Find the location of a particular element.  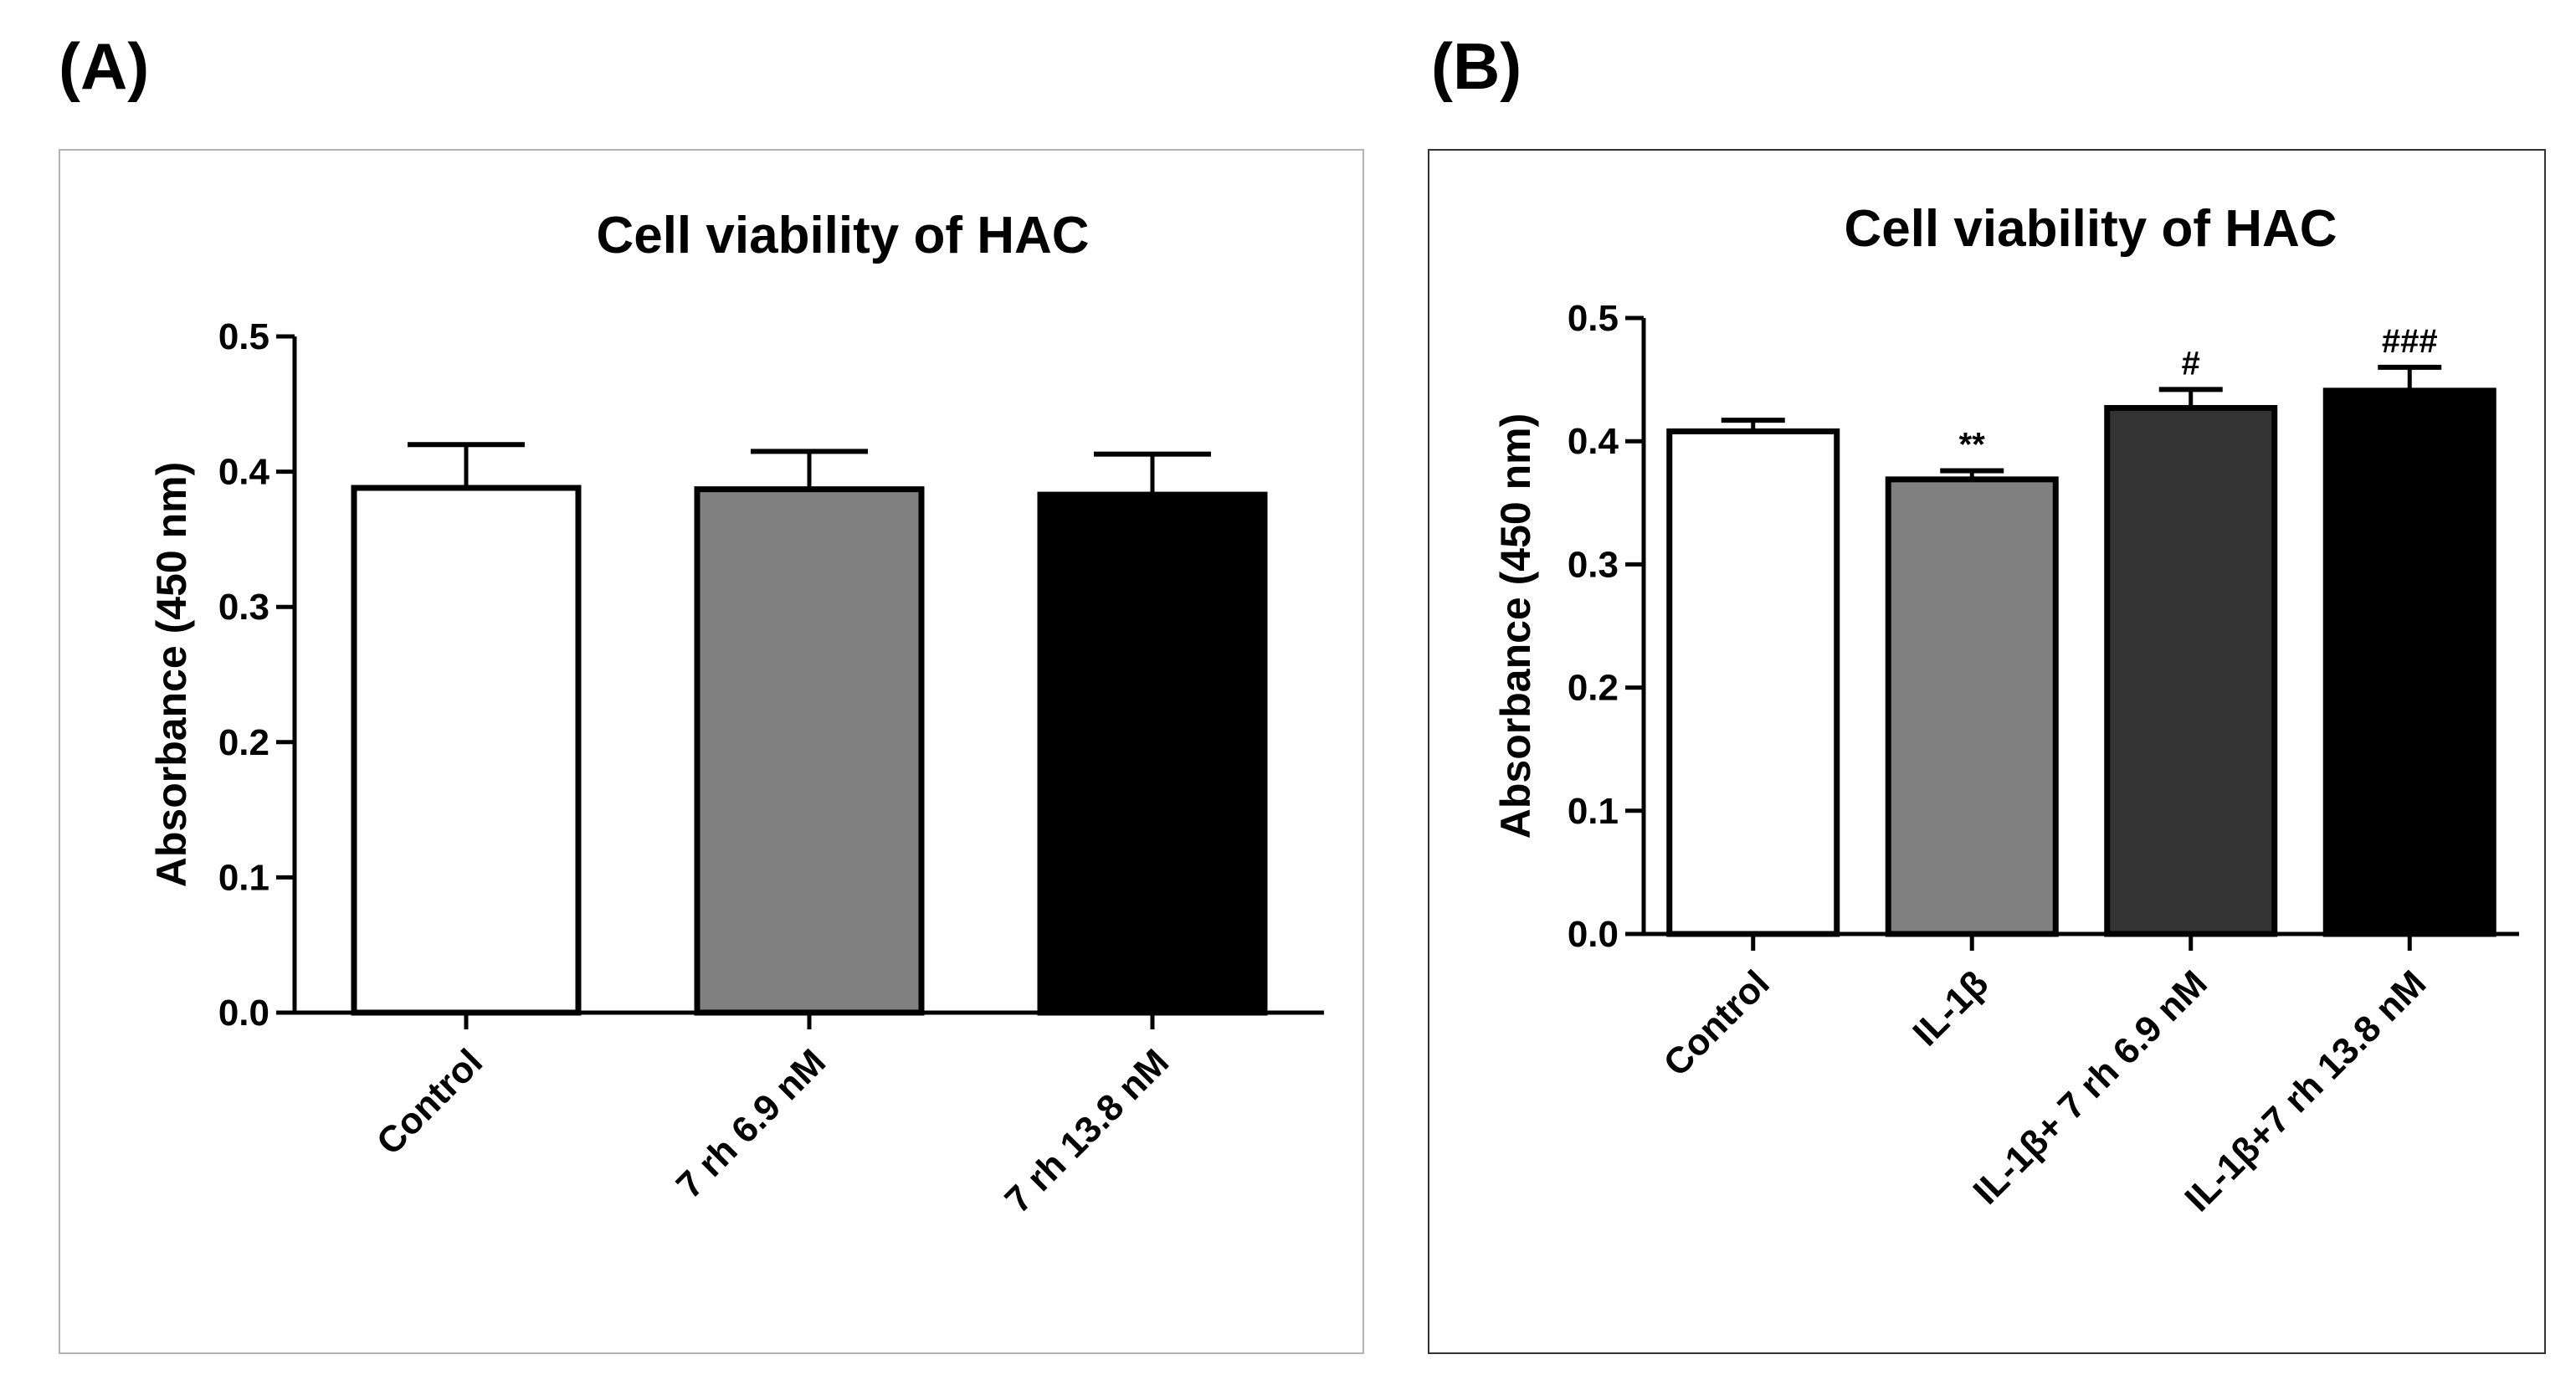

category-label: IL-1β is located at coordinates (1950, 1008).